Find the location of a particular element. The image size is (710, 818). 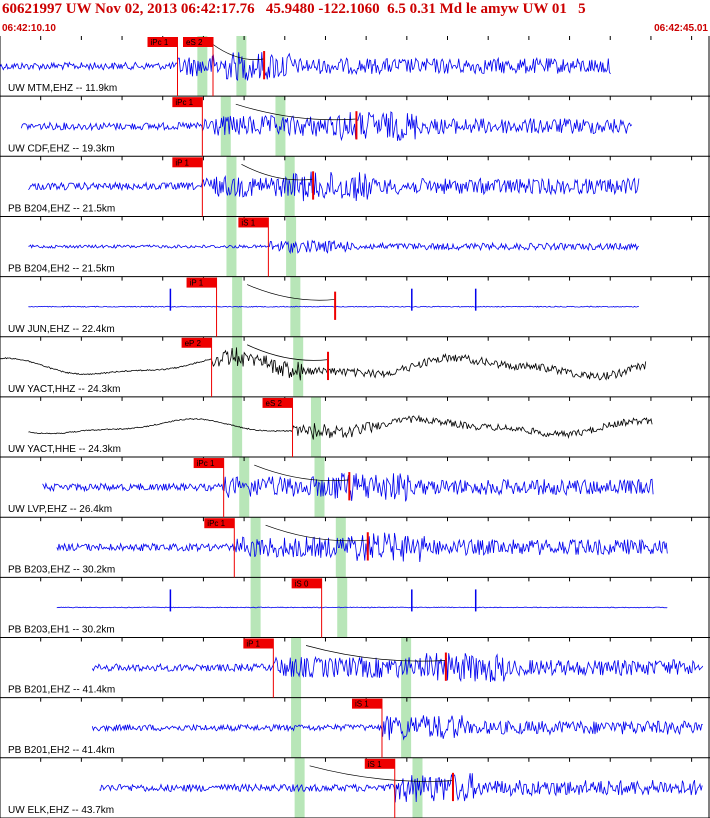

station-label: UW MTM,EHZ -- 11.9km is located at coordinates (62, 88).